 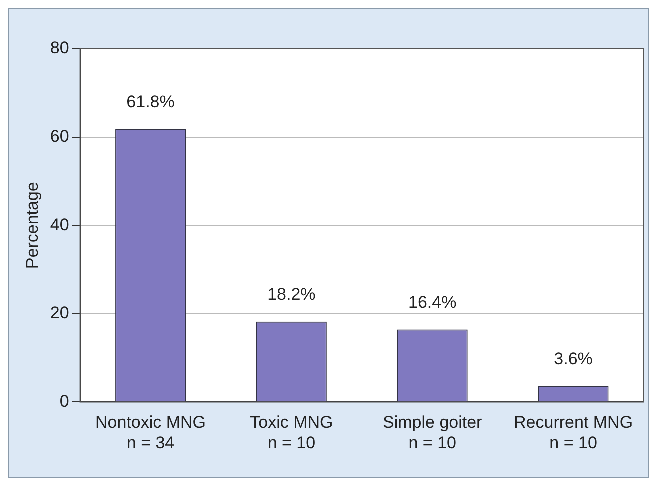 I want to click on x-tick-label: Simple goiter n = 10, so click(x=433, y=432).